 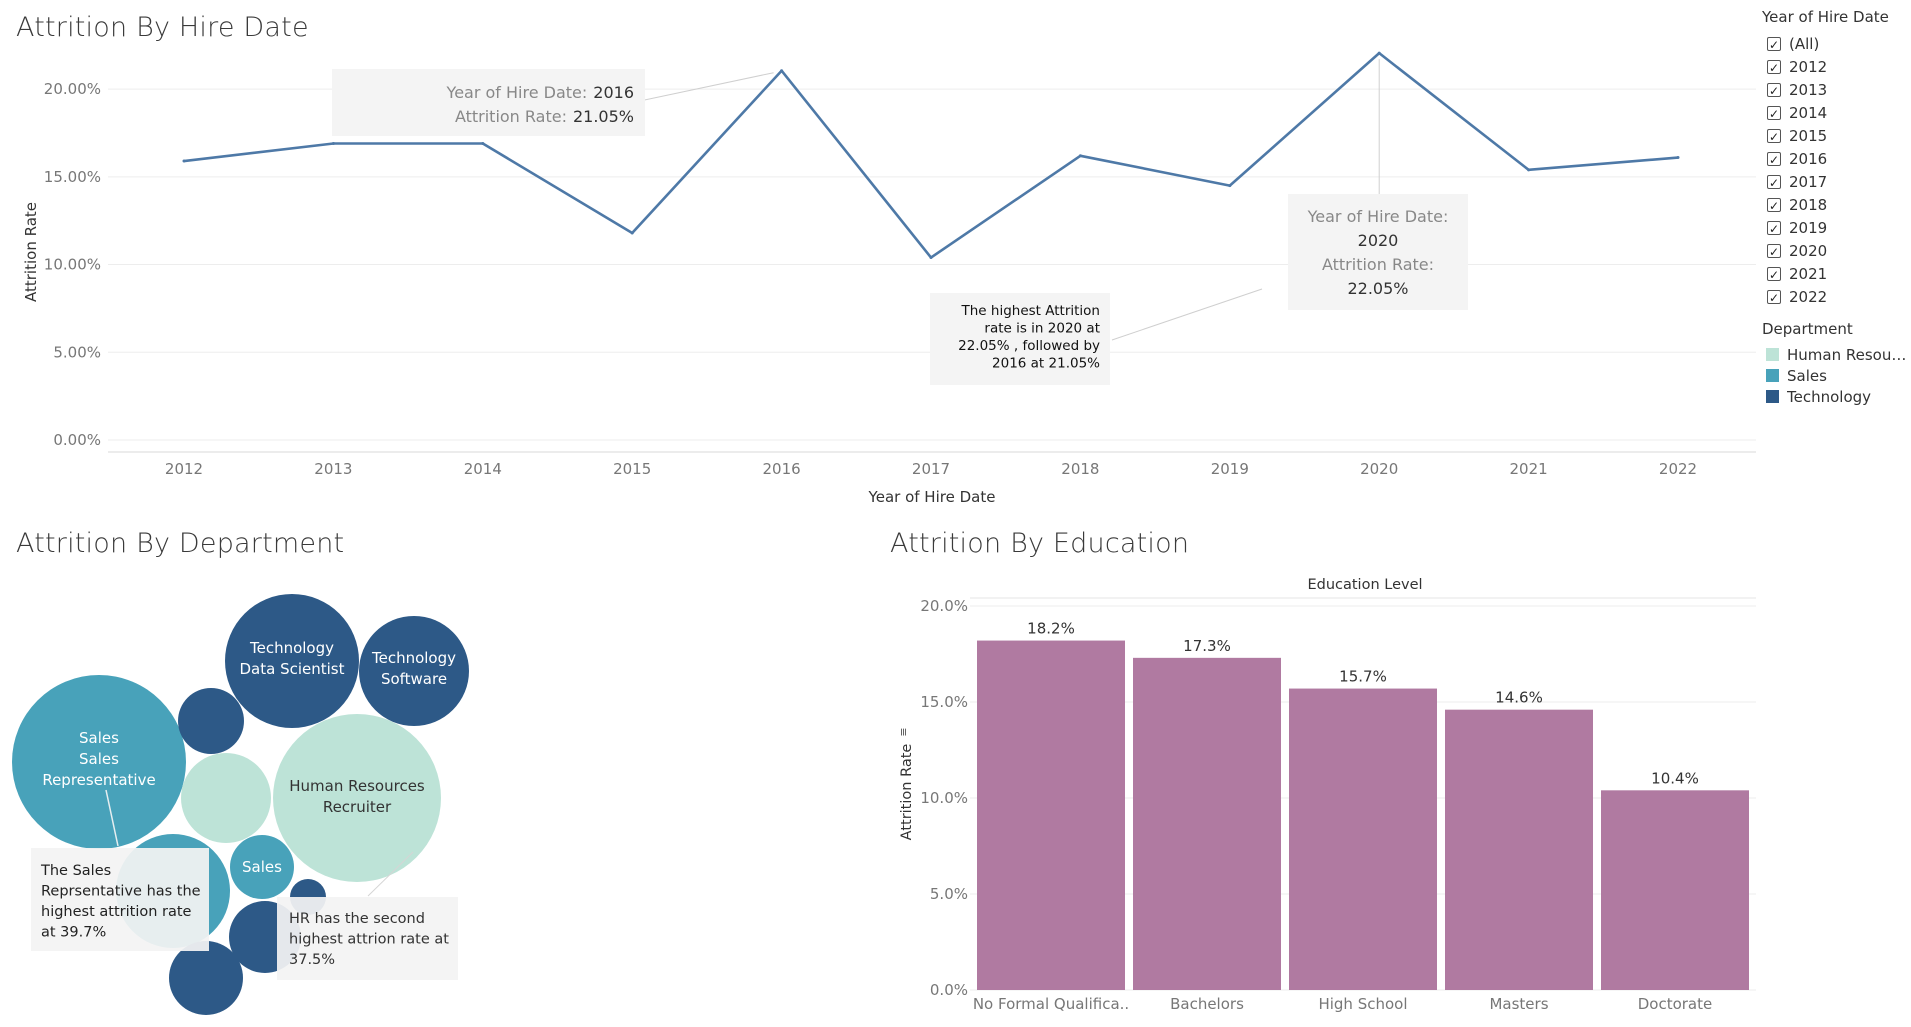 I want to click on year-filter-option: 2014, so click(x=1836, y=112).